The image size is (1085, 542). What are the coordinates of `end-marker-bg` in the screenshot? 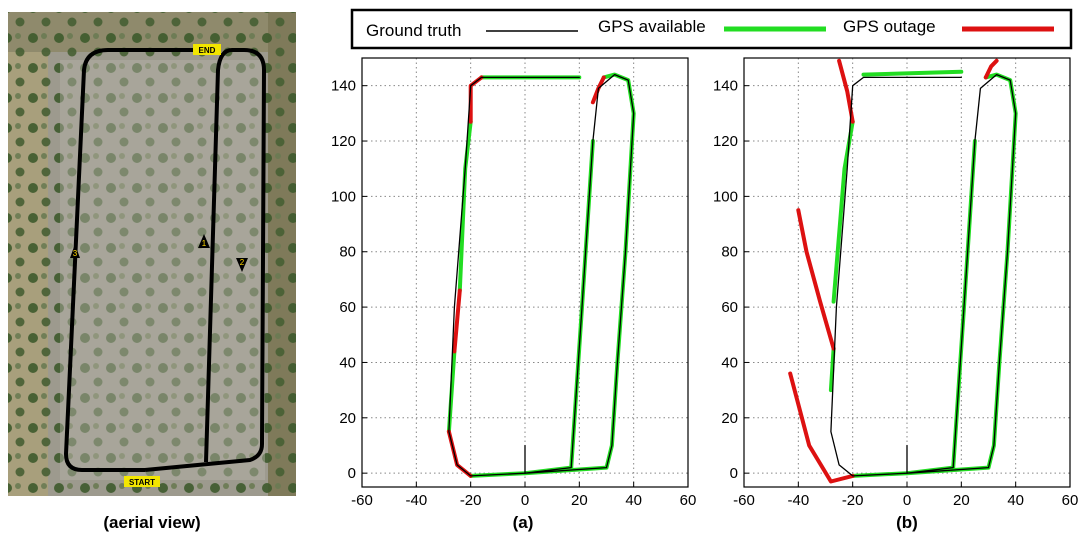 It's located at (207, 49).